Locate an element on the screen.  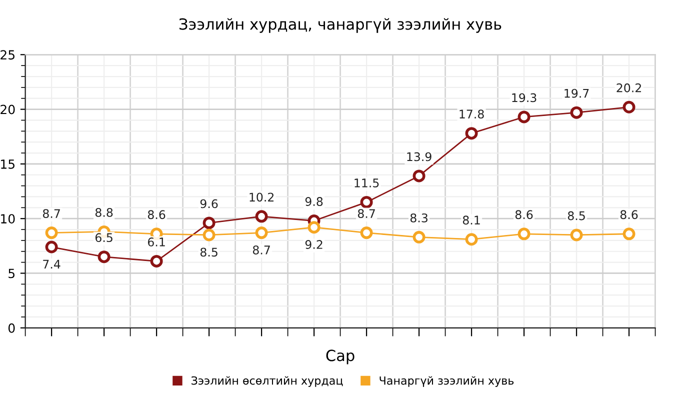
data-label: 7.4 is located at coordinates (51, 264).